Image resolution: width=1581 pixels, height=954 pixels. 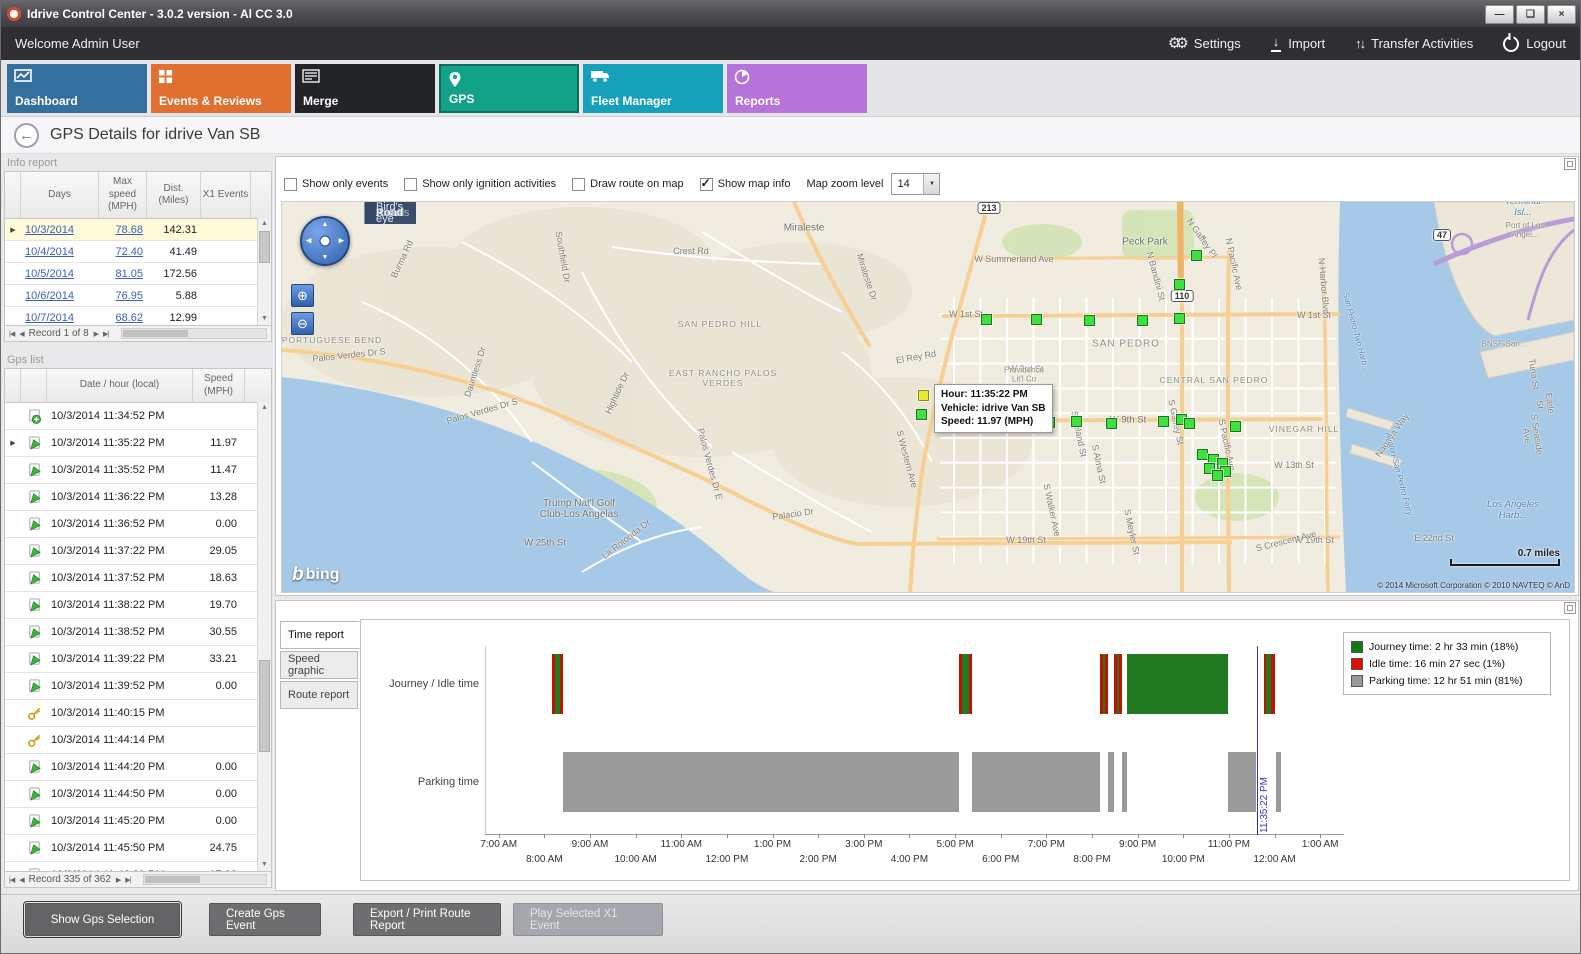 What do you see at coordinates (138, 659) in the screenshot?
I see `gps-list-row: 10/3/2014 11:39:22 PM 33.21` at bounding box center [138, 659].